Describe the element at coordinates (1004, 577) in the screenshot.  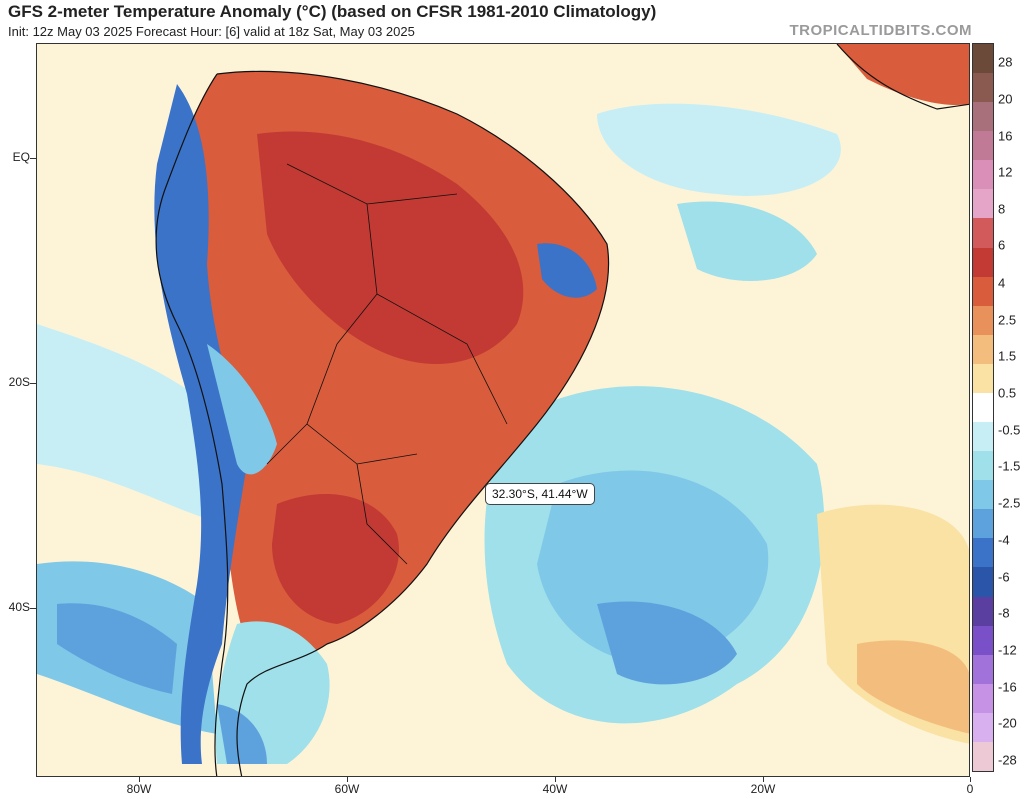
I see `colorbar-label: -6` at that location.